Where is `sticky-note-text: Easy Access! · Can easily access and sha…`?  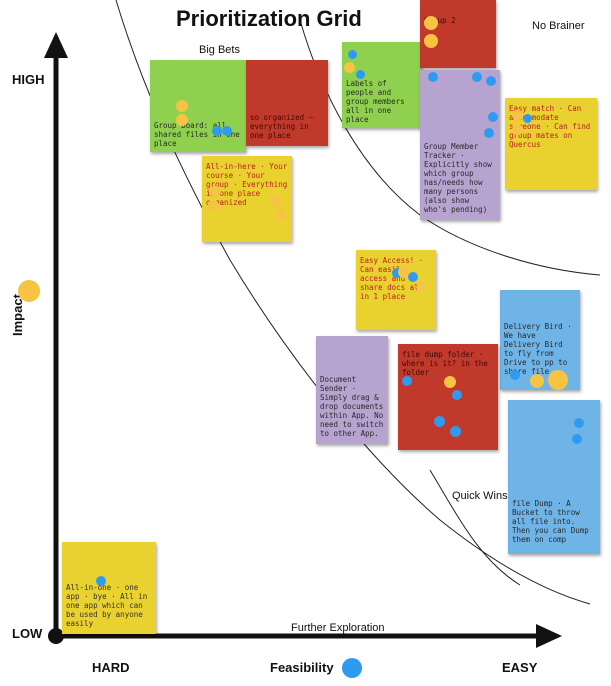 sticky-note-text: Easy Access! · Can easily access and sha… is located at coordinates (392, 278).